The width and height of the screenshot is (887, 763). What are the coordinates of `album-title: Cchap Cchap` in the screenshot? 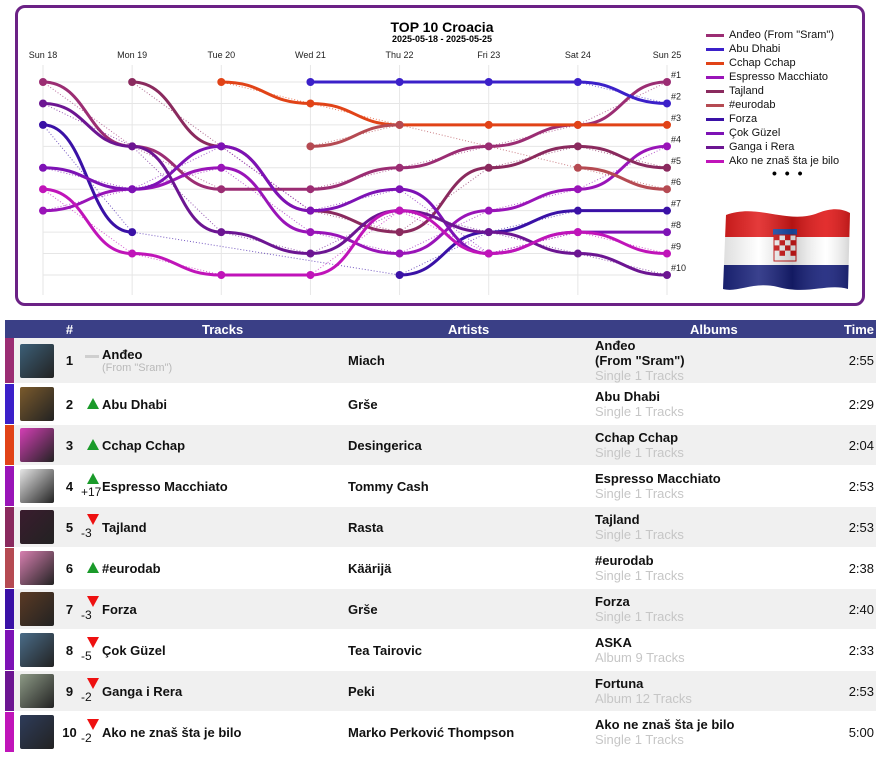 It's located at (637, 437).